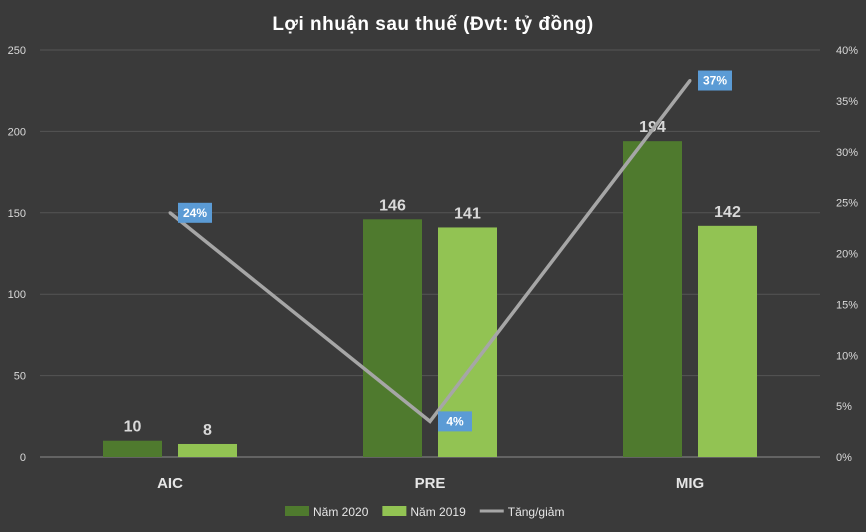 The height and width of the screenshot is (532, 866). What do you see at coordinates (341, 512) in the screenshot?
I see `legend-label: Năm 2020` at bounding box center [341, 512].